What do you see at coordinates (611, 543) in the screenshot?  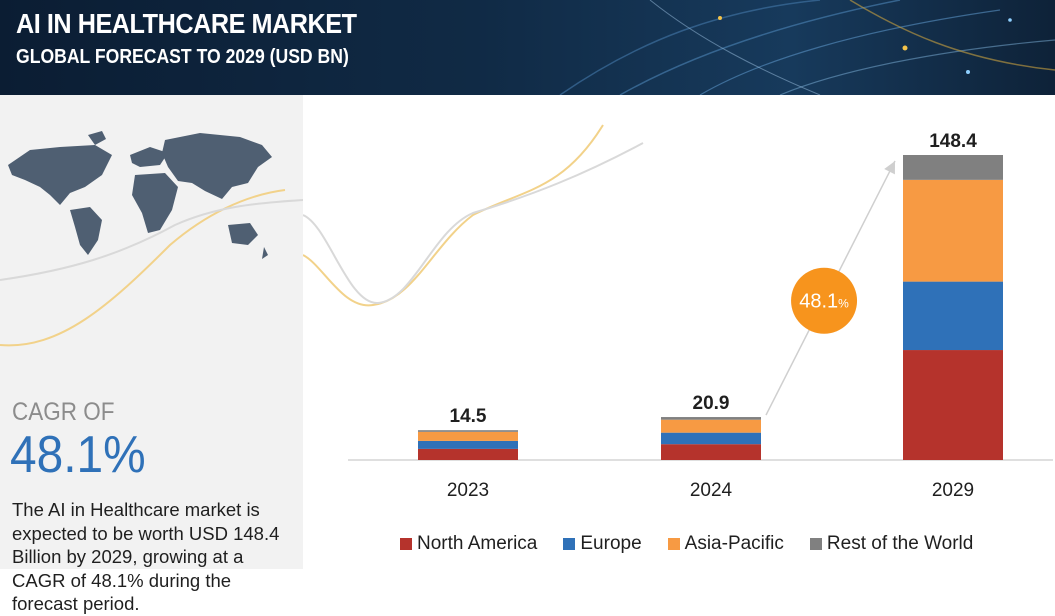 I see `legend-label: Europe` at bounding box center [611, 543].